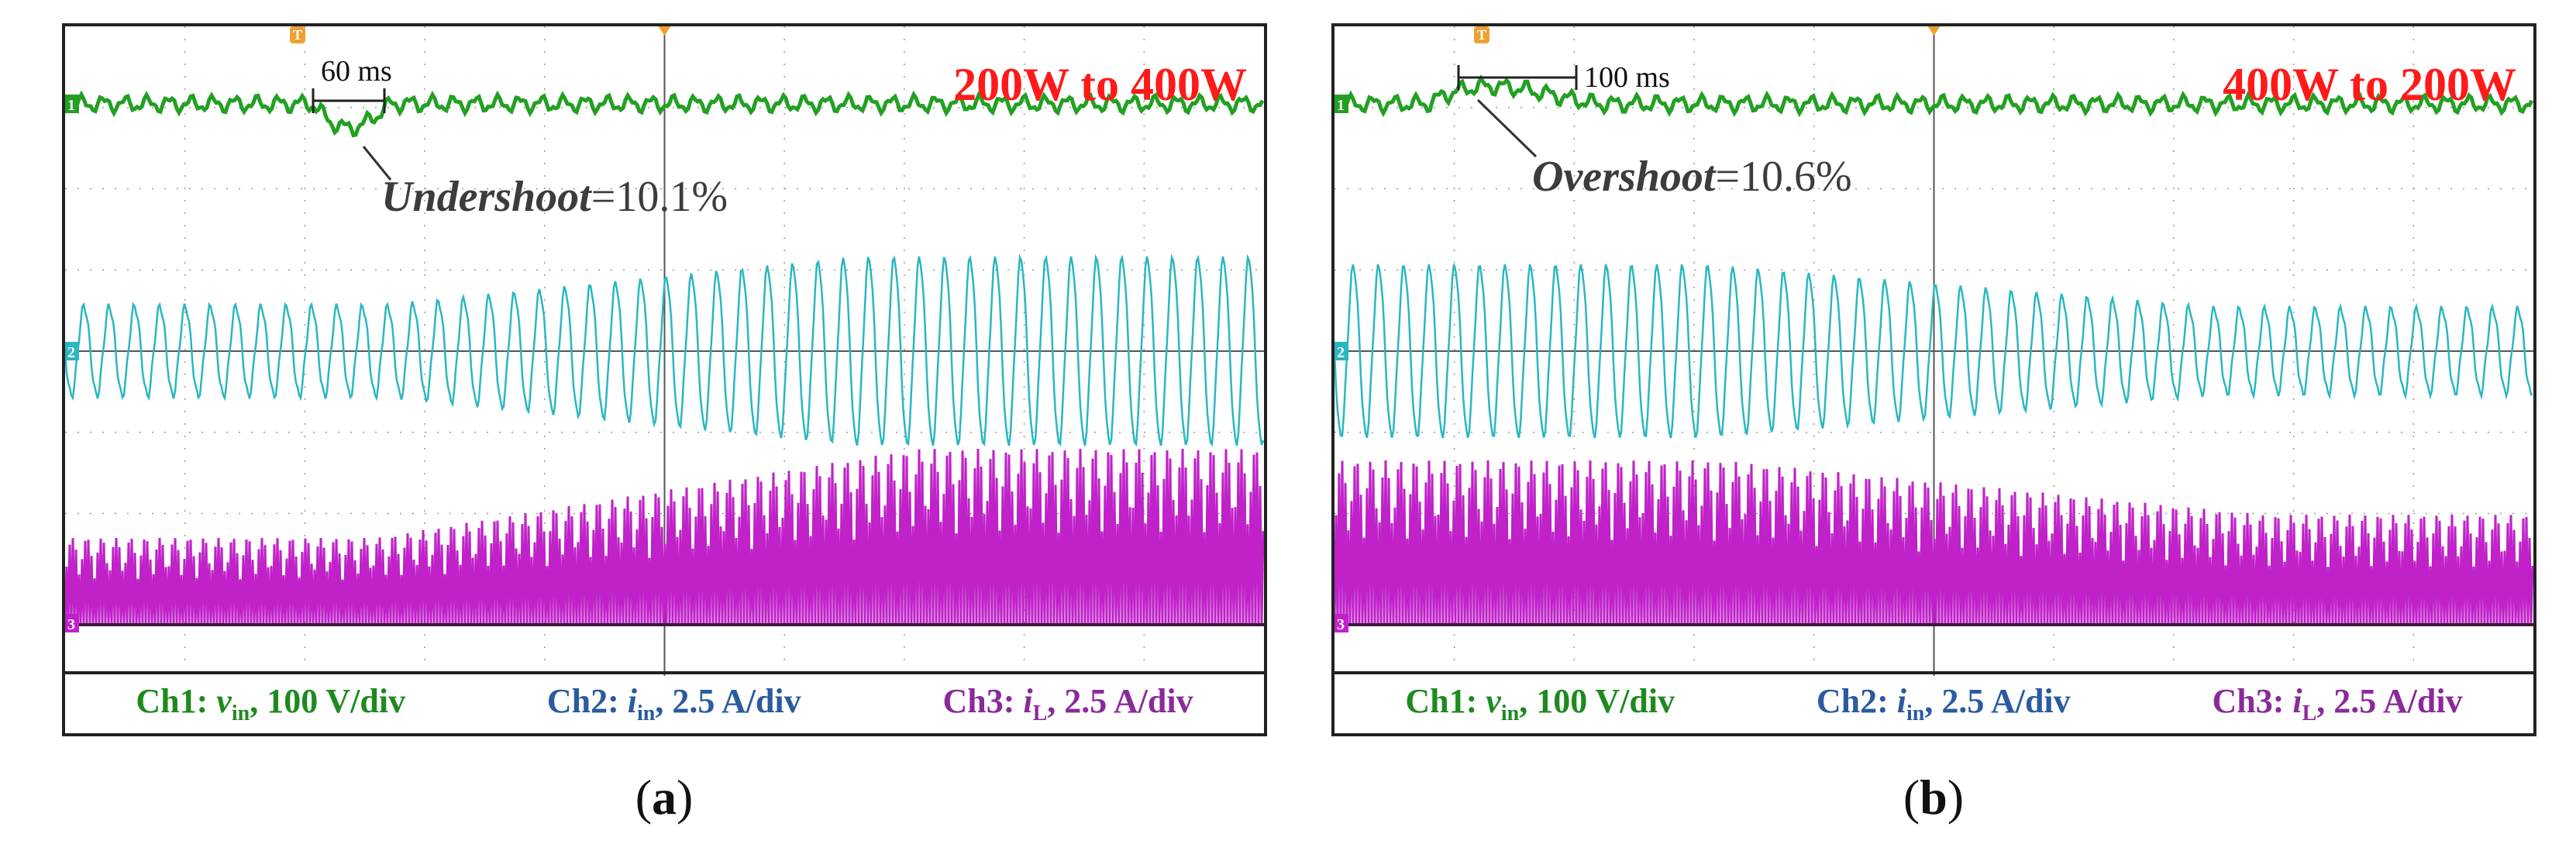 Image resolution: width=2576 pixels, height=865 pixels. Describe the element at coordinates (1934, 798) in the screenshot. I see `caption-b: (b)` at that location.